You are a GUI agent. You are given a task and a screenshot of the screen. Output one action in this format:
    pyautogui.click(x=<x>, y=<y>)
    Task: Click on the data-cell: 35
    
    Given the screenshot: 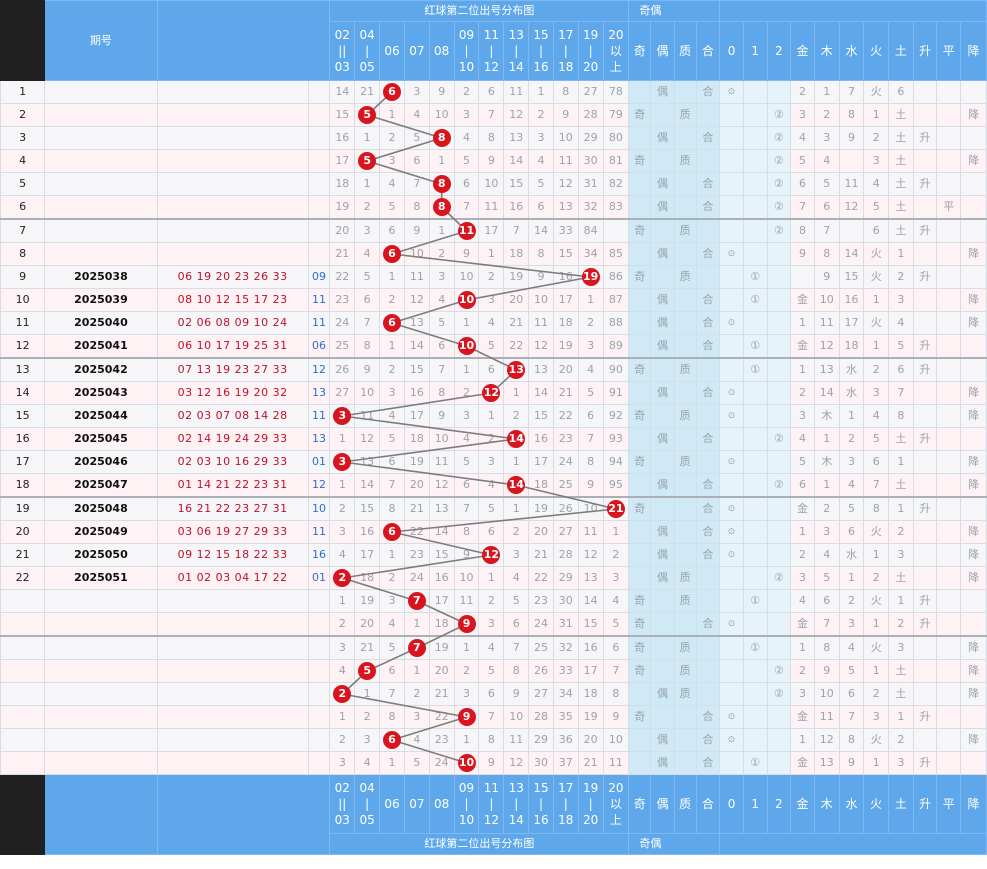 What is the action you would take?
    pyautogui.click(x=565, y=717)
    